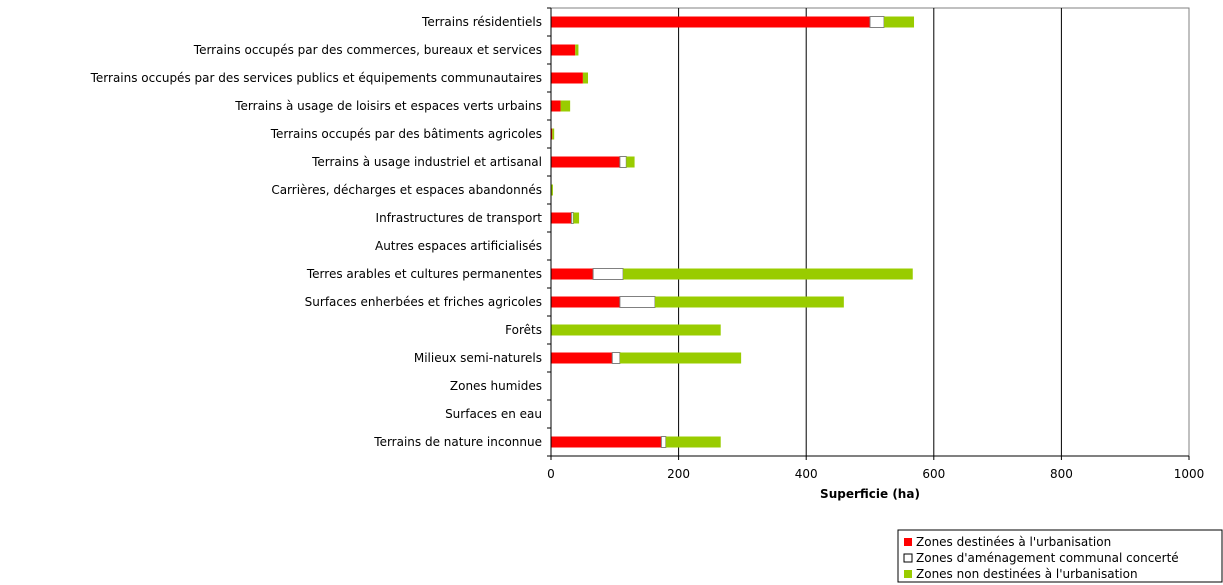  I want to click on category-label: Infrastructures de transport, so click(459, 218).